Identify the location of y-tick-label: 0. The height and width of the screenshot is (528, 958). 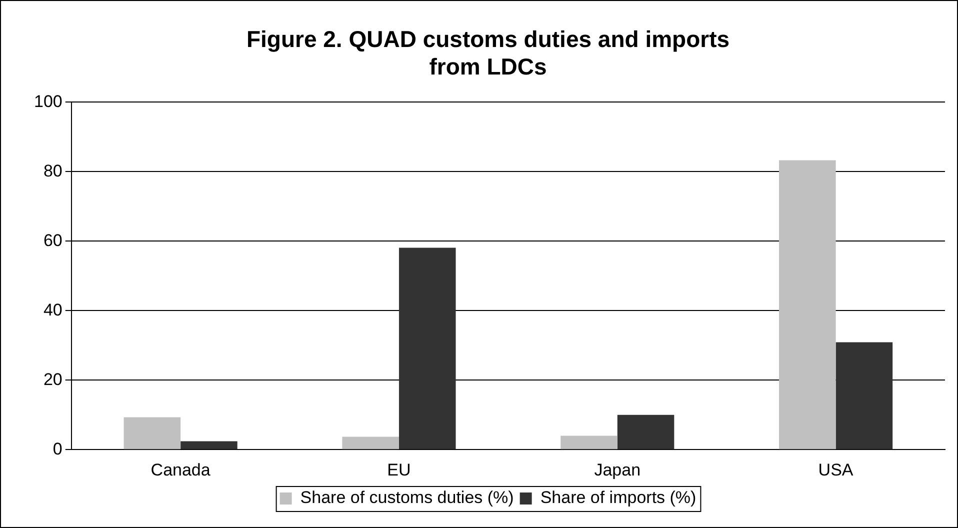
(57, 448).